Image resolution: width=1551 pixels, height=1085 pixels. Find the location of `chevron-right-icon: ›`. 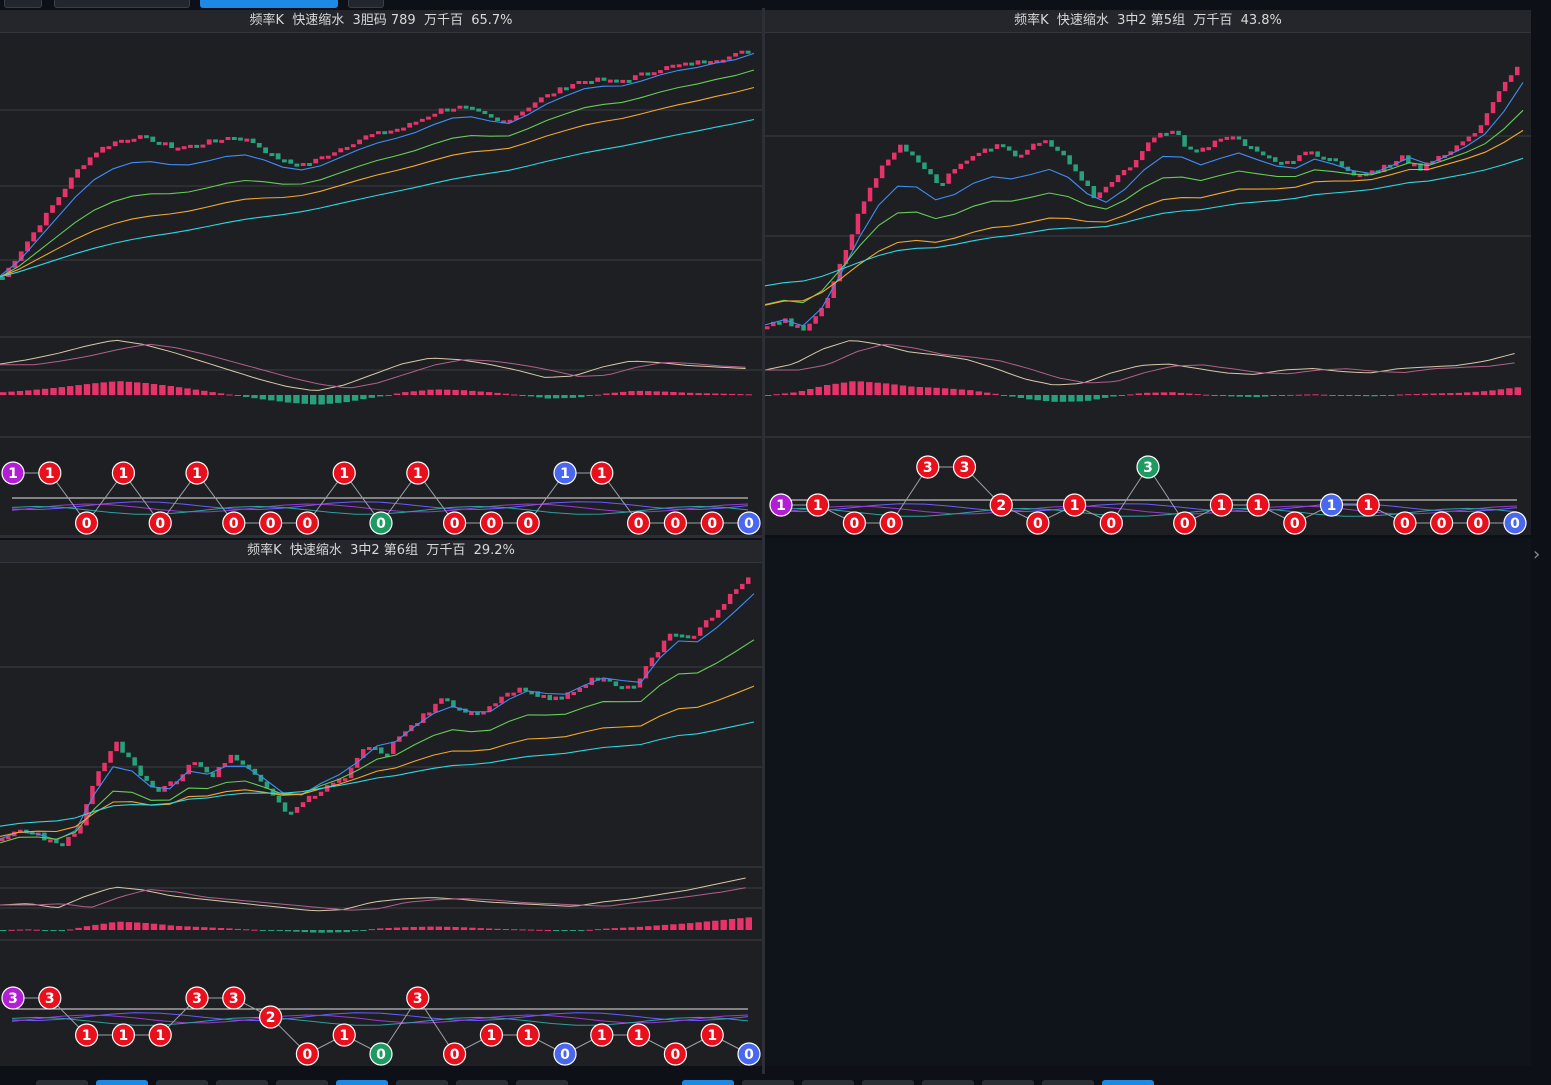

chevron-right-icon: › is located at coordinates (1537, 554).